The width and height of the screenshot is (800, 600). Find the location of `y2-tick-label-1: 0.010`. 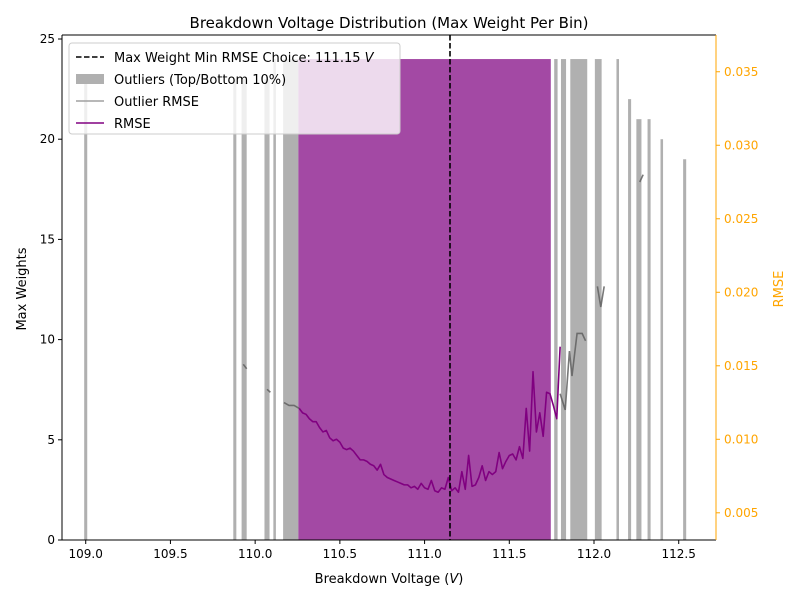

y2-tick-label-1: 0.010 is located at coordinates (741, 439).